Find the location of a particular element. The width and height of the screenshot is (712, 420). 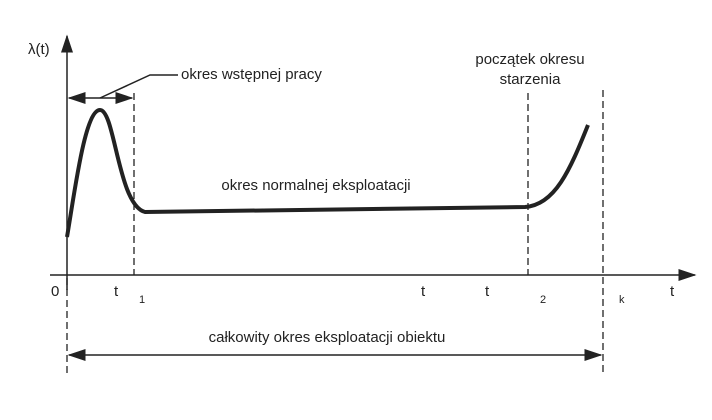

t-mid-label: t is located at coordinates (423, 291).